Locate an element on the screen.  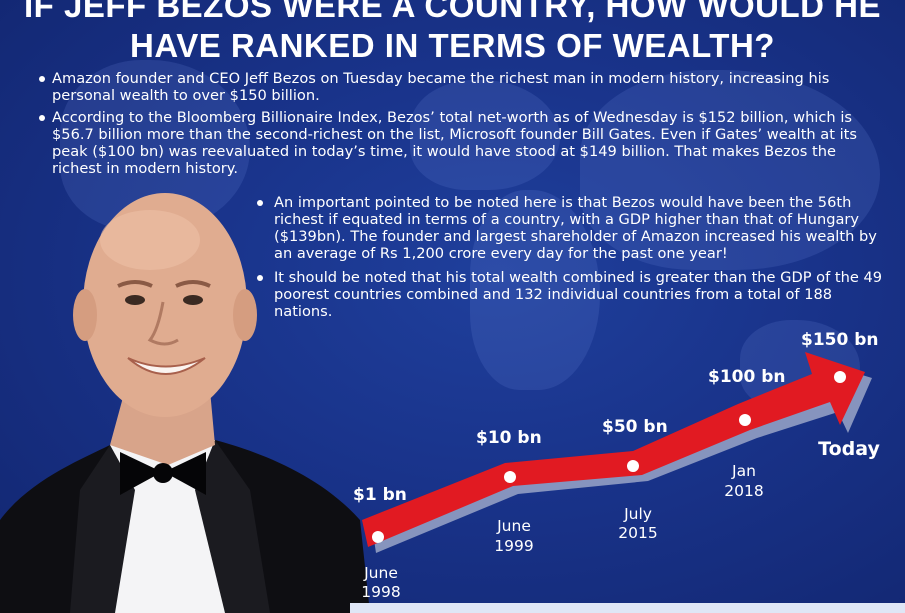
date-label: Jan is located at coordinates (743, 471).